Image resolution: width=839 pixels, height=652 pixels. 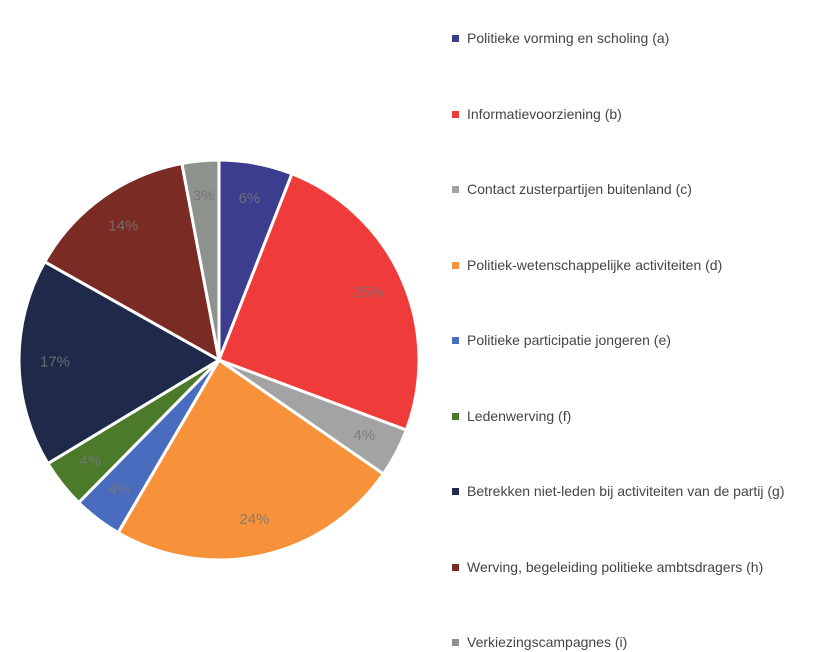 What do you see at coordinates (569, 340) in the screenshot?
I see `legend-label: Politieke participatie jongeren (e)` at bounding box center [569, 340].